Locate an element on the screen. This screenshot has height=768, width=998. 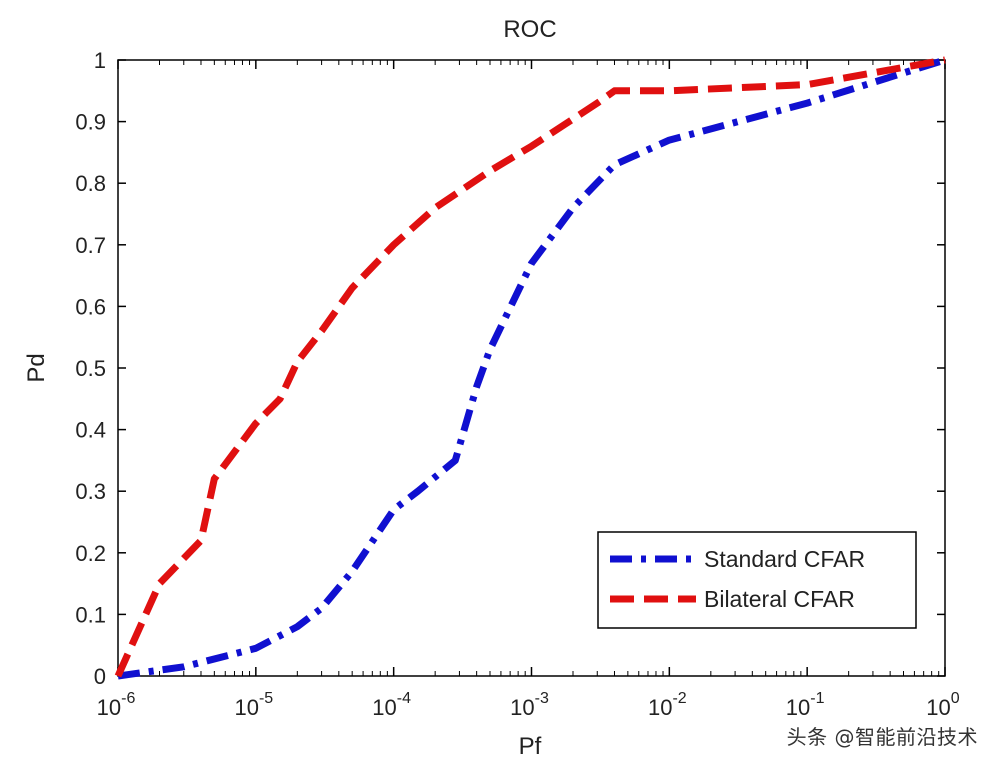
x-axis-label: Pf is located at coordinates (530, 746).